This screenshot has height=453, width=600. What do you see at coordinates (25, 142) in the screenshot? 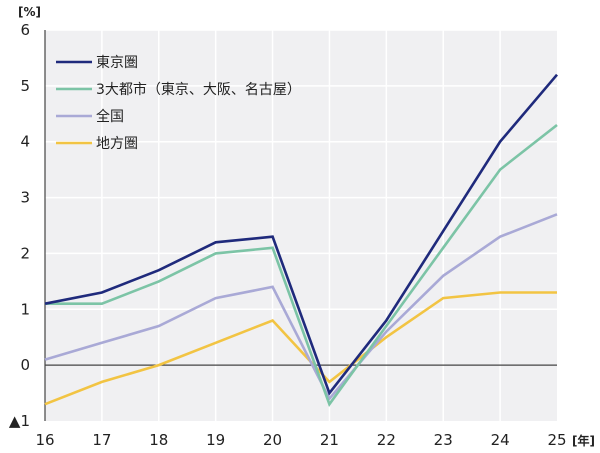
I see `y-tick-label: 4` at bounding box center [25, 142].